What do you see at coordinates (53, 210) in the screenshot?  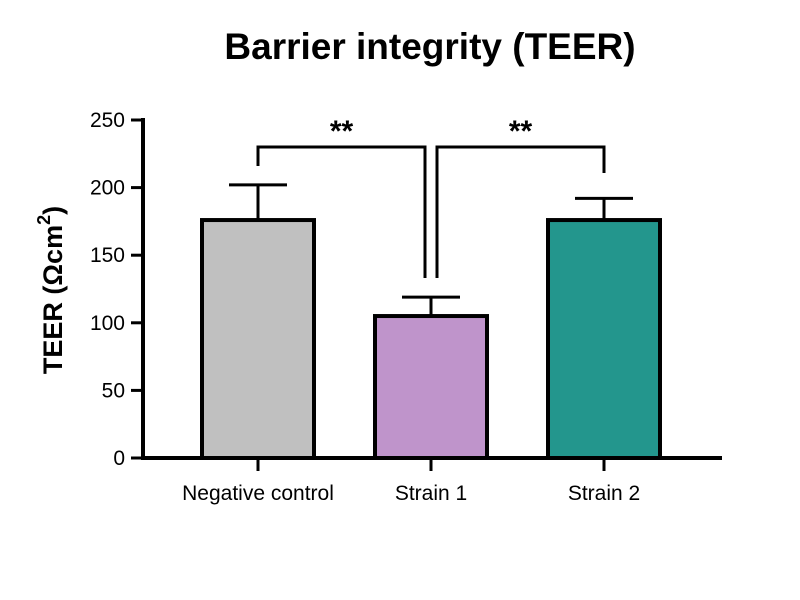 I see `y-axis-title-close: )` at bounding box center [53, 210].